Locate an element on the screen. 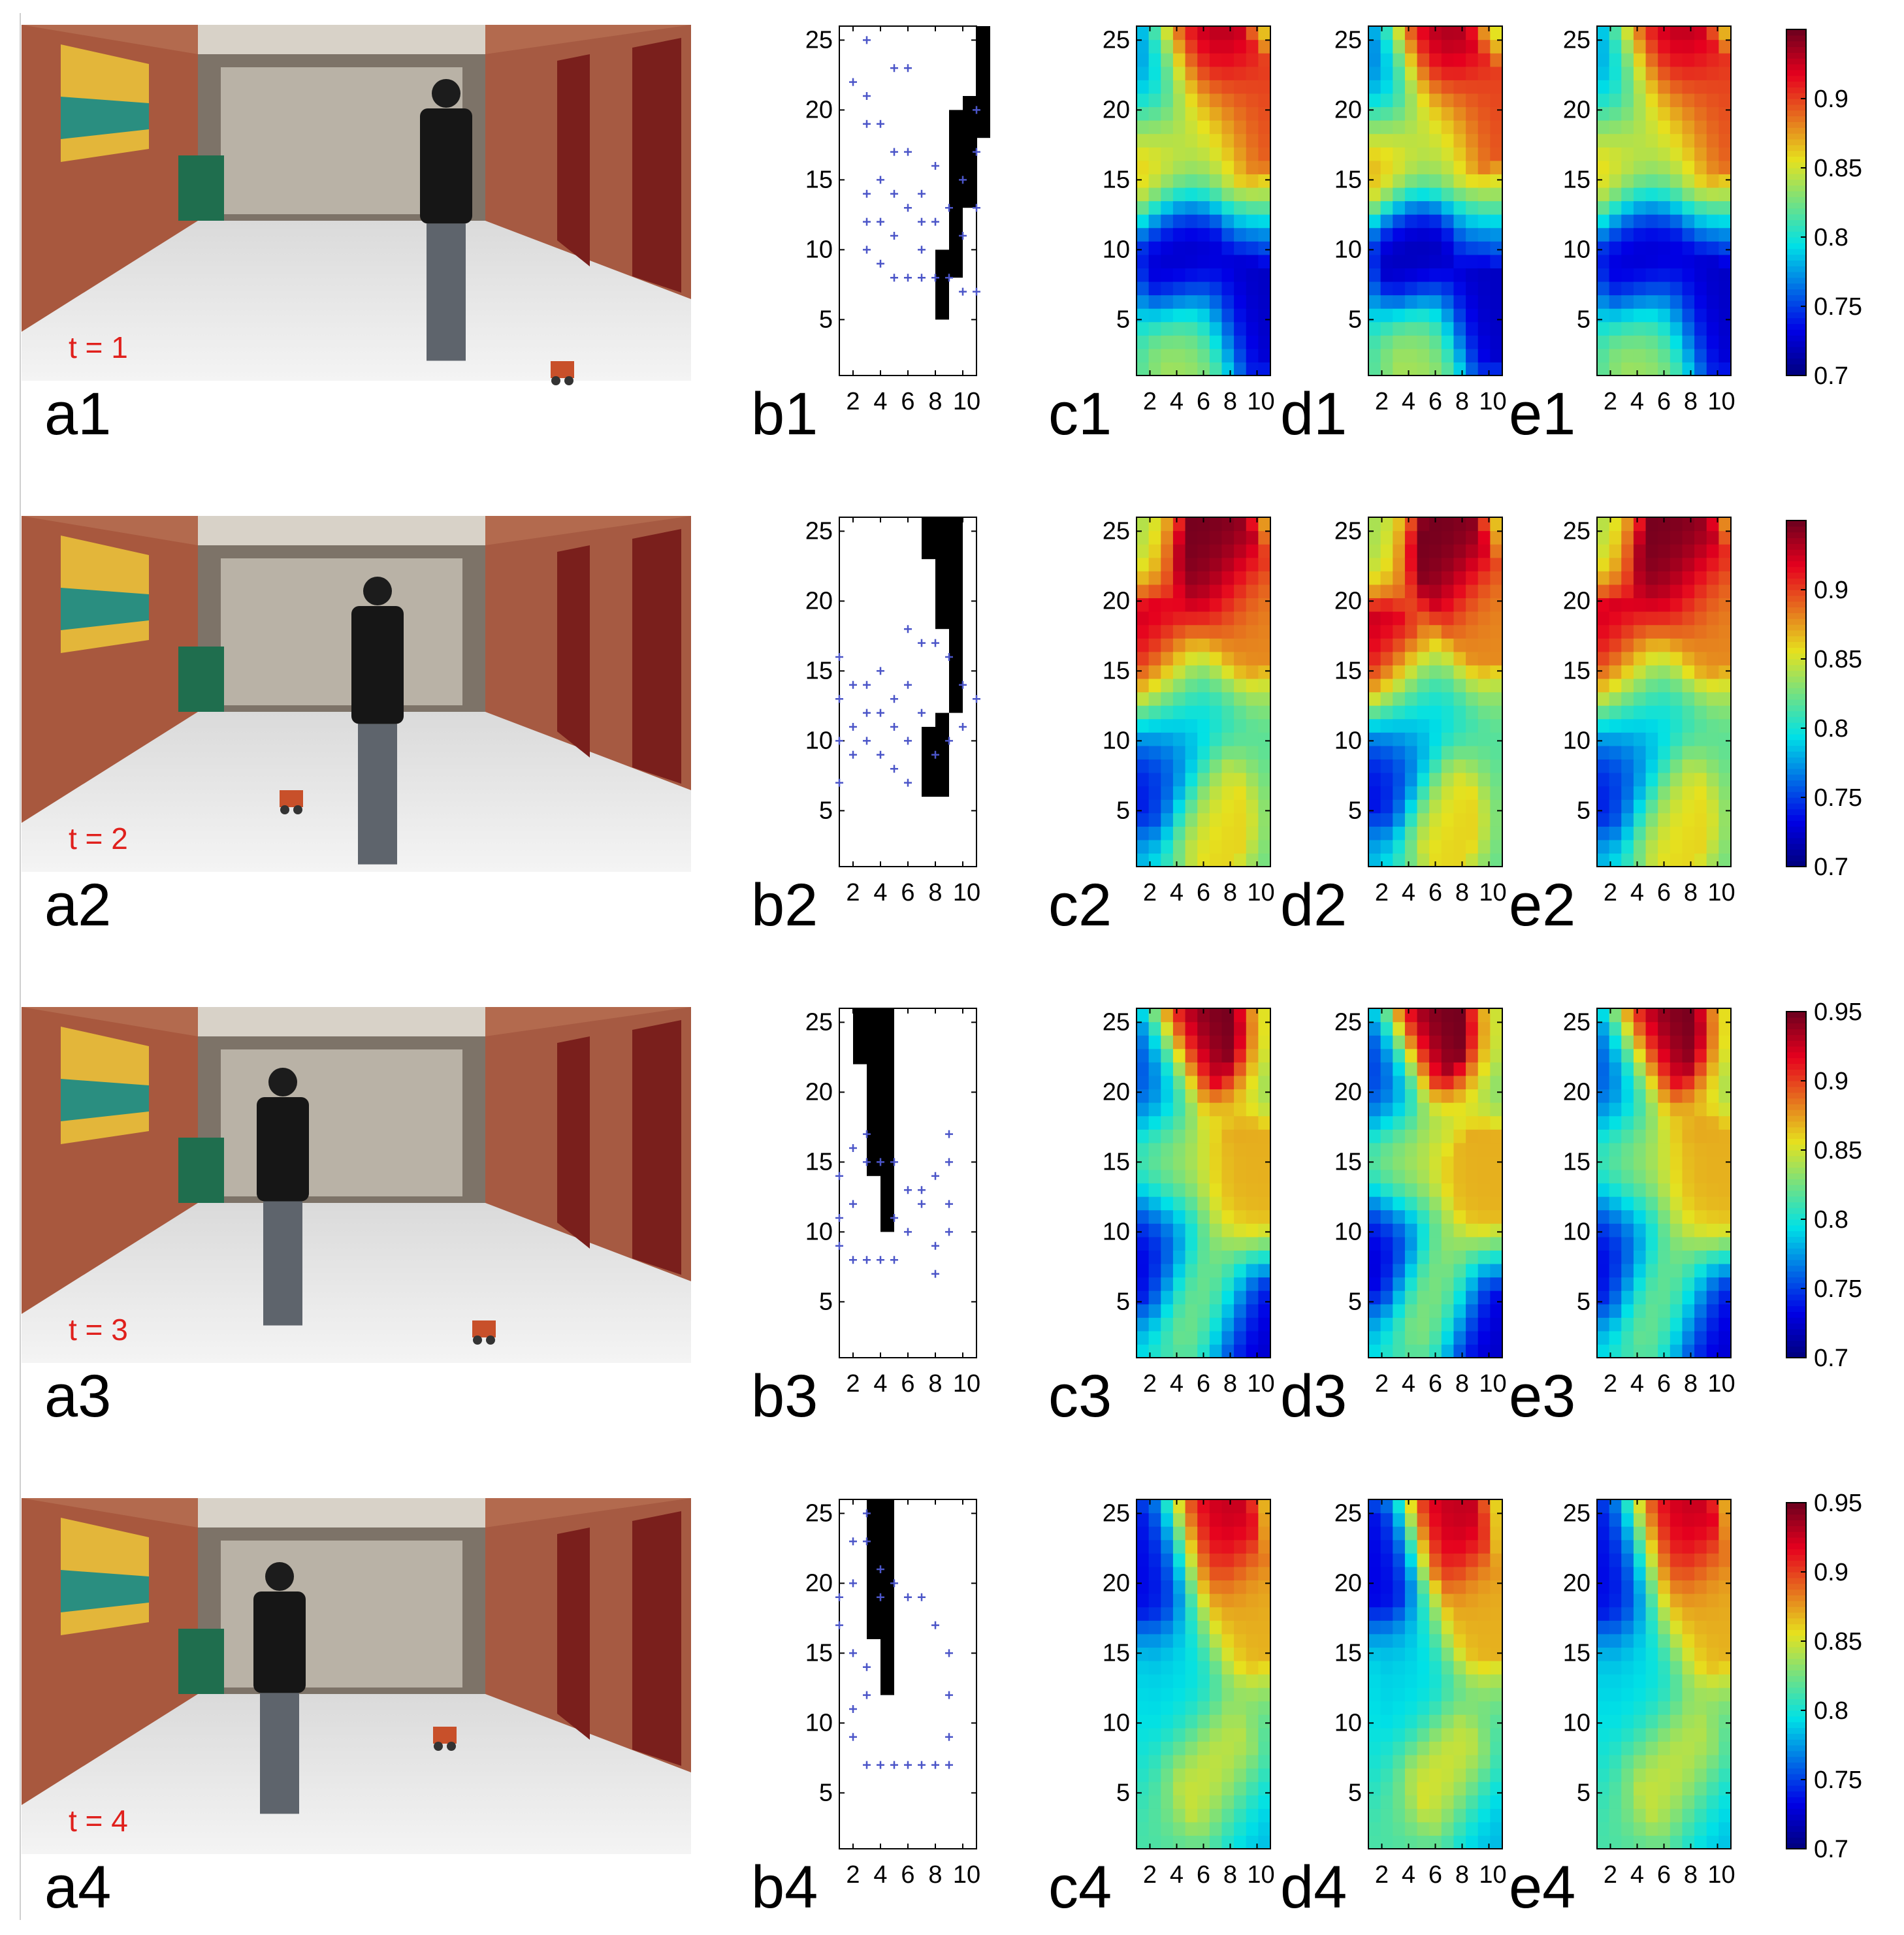  heatmap-ytick-label: 10 is located at coordinates (1116, 1722).